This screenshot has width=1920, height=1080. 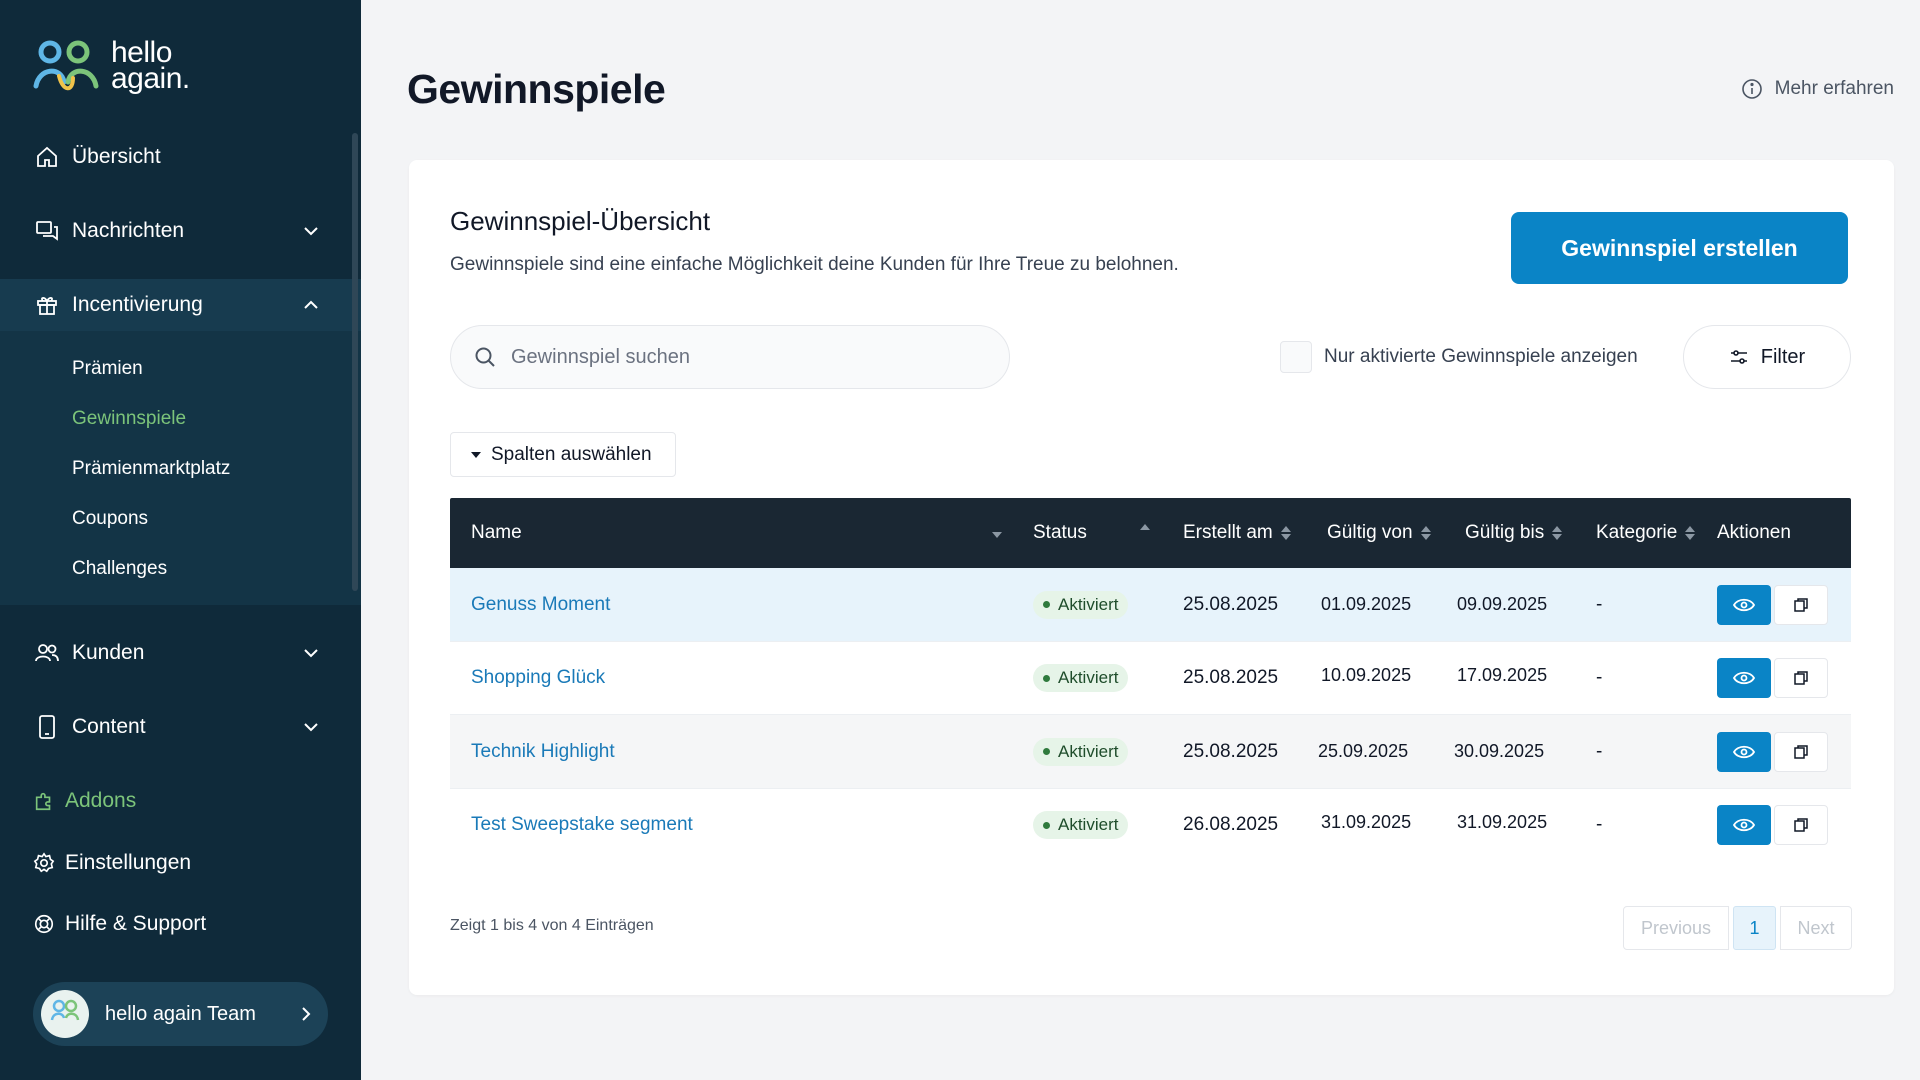 I want to click on column-header-label: Status, so click(x=1060, y=532).